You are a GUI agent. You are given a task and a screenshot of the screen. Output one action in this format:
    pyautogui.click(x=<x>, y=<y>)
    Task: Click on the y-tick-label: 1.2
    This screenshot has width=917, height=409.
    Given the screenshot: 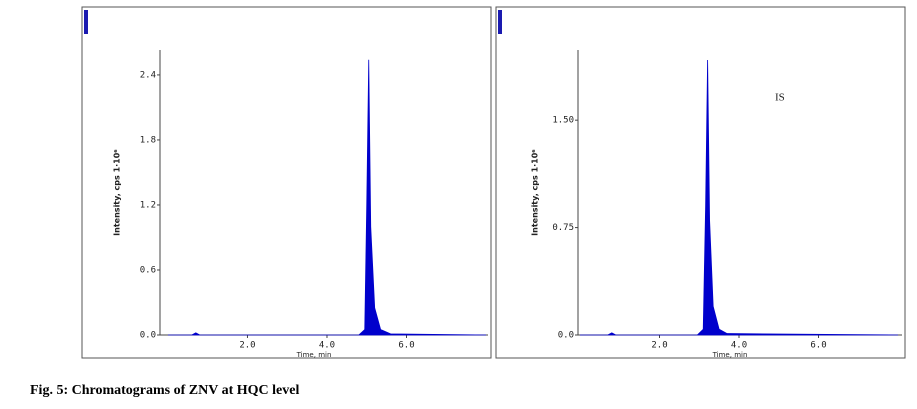 What is the action you would take?
    pyautogui.click(x=148, y=205)
    